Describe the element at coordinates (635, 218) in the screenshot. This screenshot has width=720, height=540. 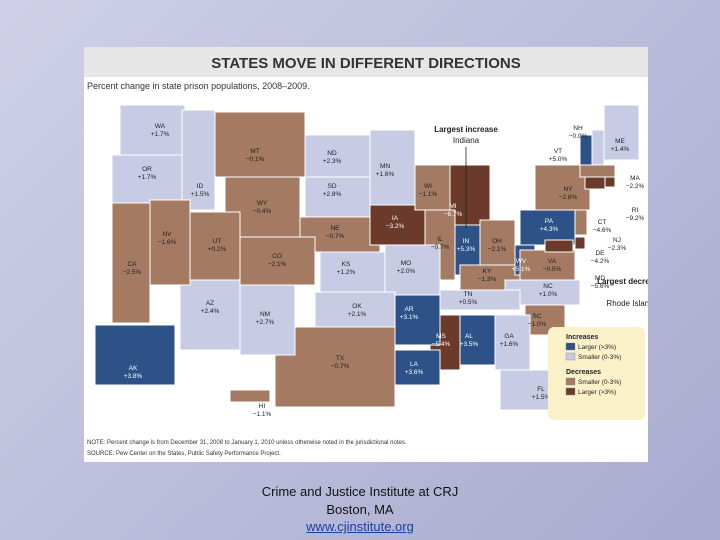
I see `state-change: −9.2%` at that location.